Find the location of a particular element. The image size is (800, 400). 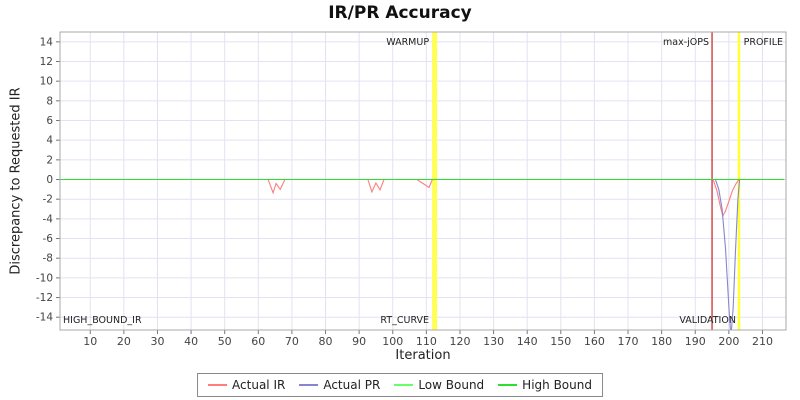

svg-text: 20 is located at coordinates (124, 341).